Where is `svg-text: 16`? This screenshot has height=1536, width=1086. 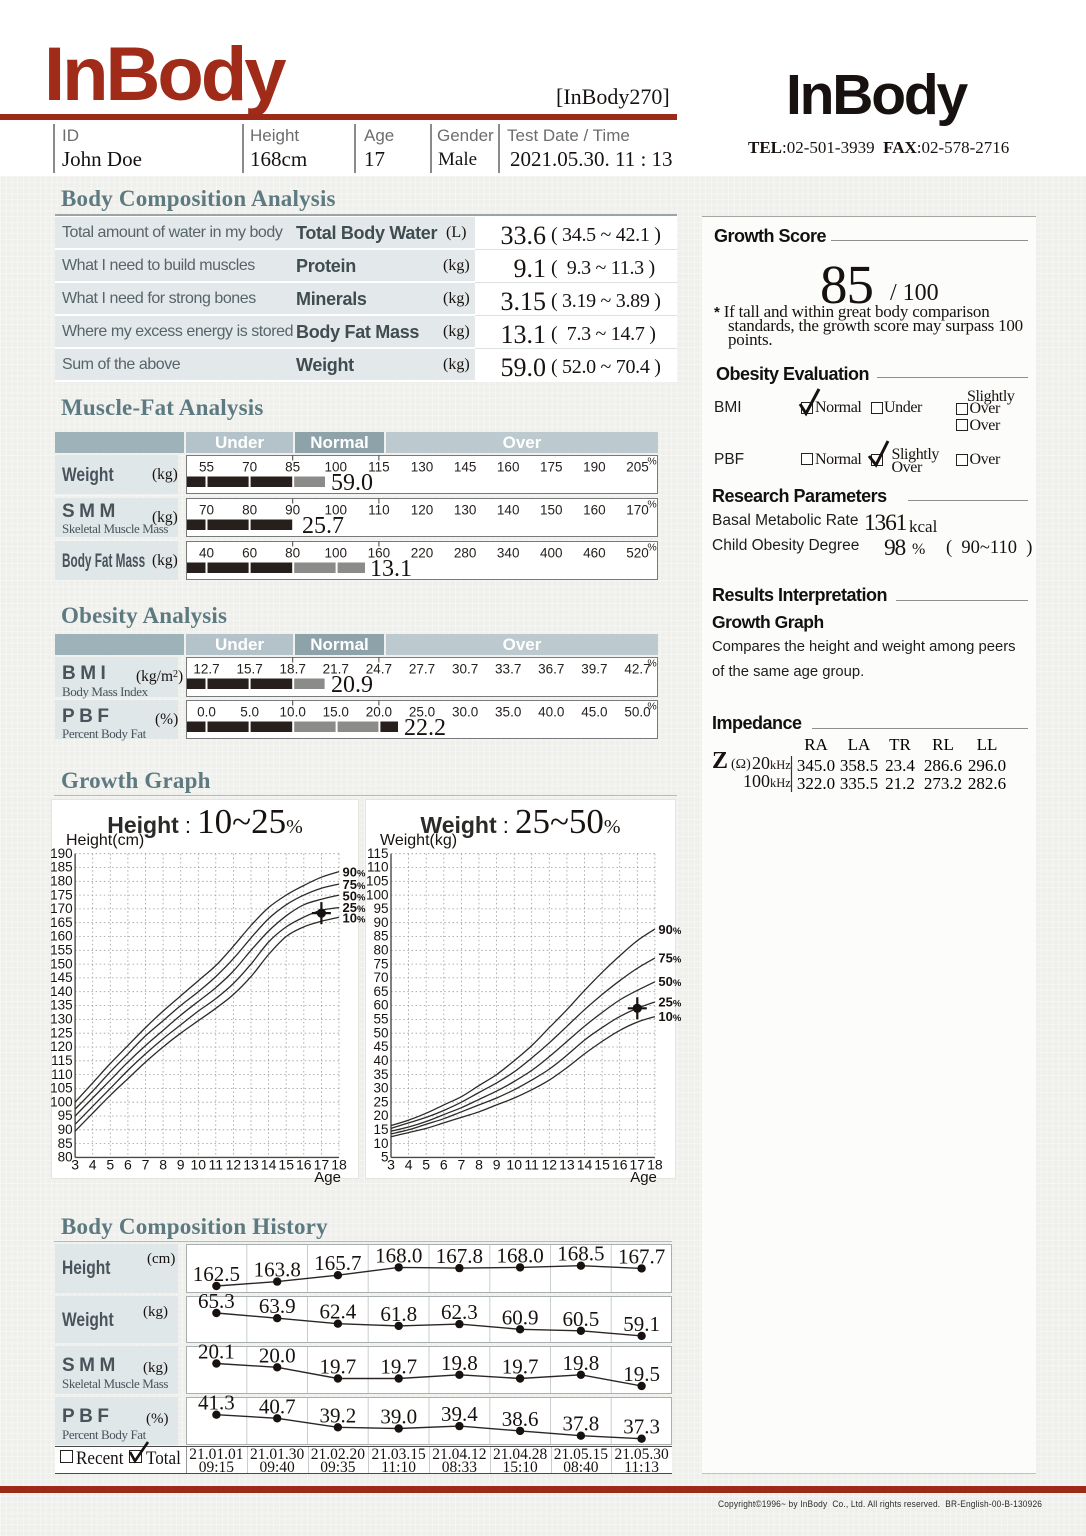
svg-text: 16 is located at coordinates (304, 1165).